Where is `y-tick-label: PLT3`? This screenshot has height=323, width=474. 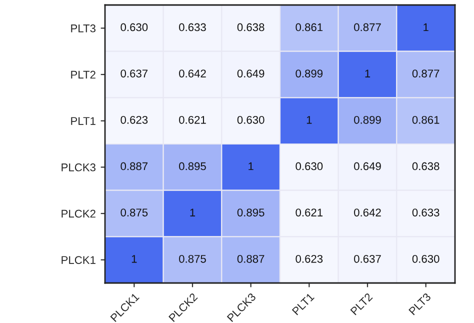 y-tick-label: PLT3 is located at coordinates (83, 28).